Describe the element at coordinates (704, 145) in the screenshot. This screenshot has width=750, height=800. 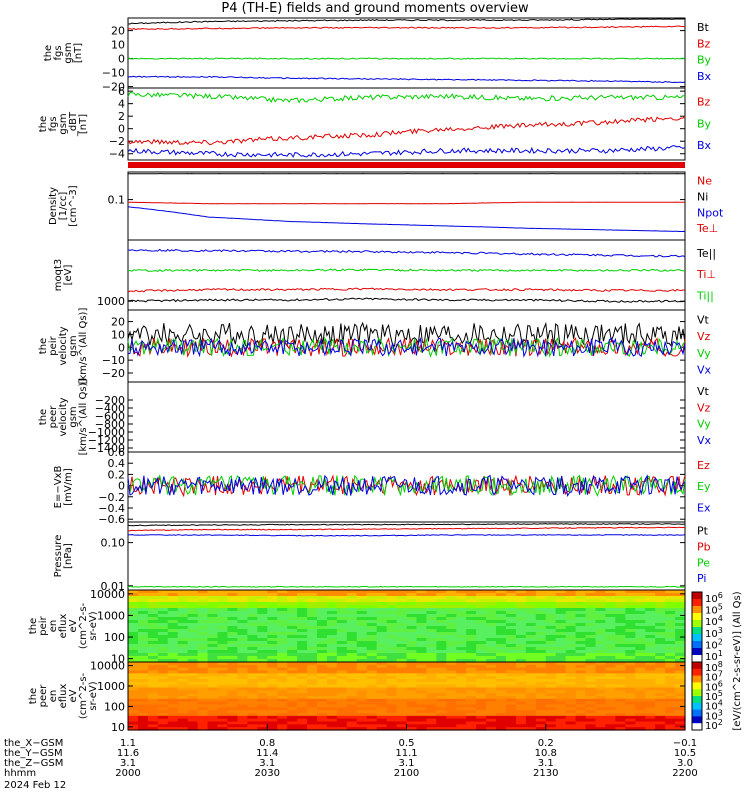
I see `legend-Bx: Bx` at that location.